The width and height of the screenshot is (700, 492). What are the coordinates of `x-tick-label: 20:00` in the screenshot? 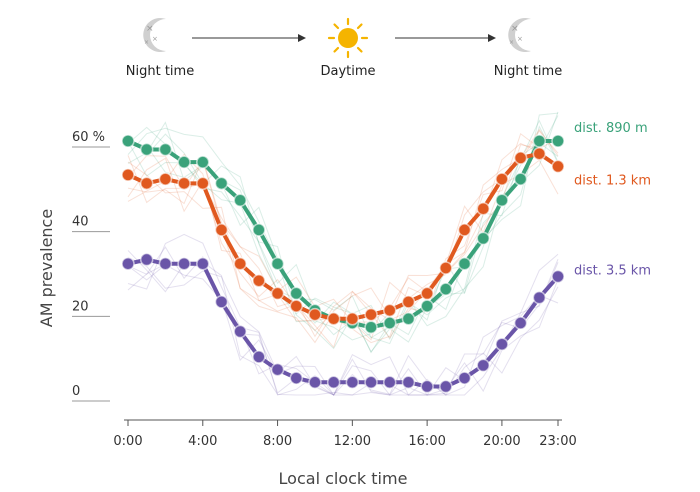 It's located at (501, 441).